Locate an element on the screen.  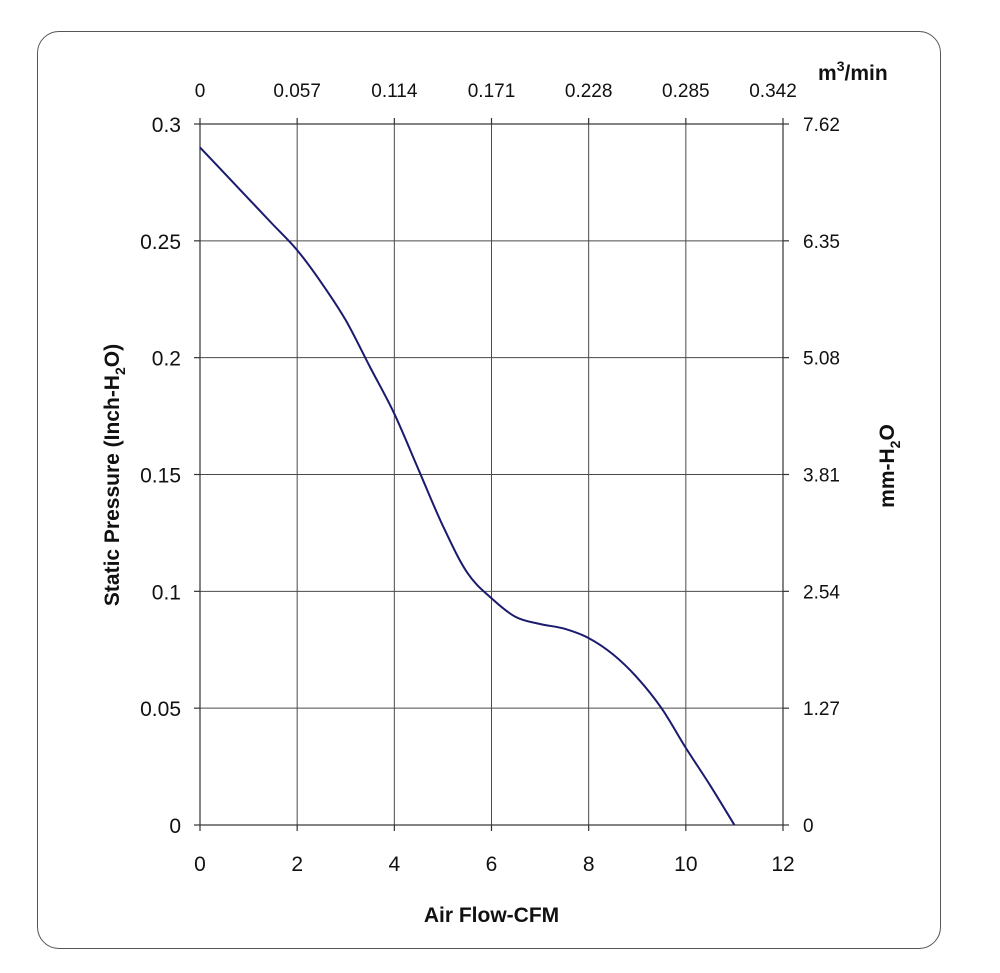
x-tick-label: 10 is located at coordinates (685, 864).